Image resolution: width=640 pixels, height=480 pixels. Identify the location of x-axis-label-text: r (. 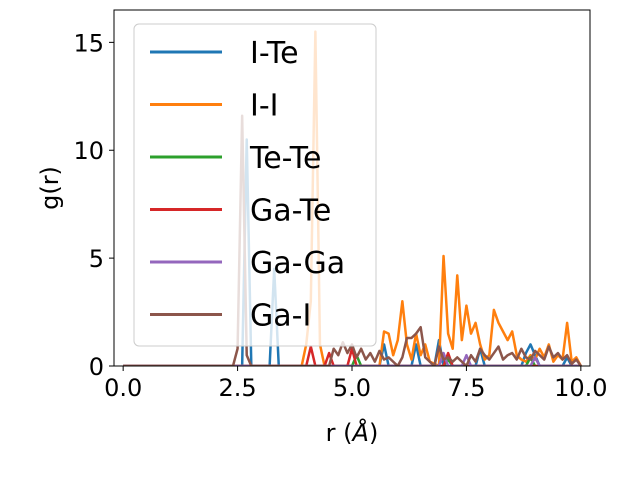
(339, 433).